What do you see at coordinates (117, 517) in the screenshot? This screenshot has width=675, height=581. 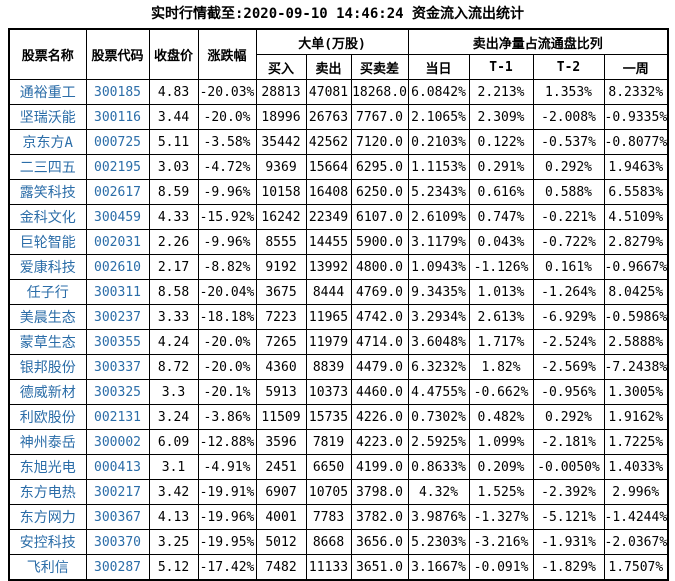 I see `stock-code-cell: 300367` at bounding box center [117, 517].